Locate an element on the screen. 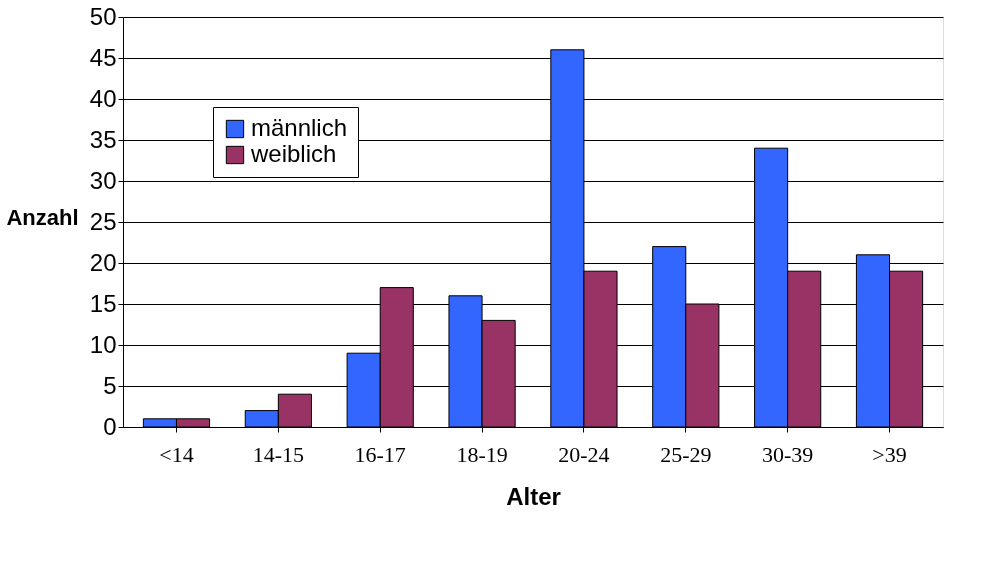  y-tick-label: 30 is located at coordinates (103, 180).